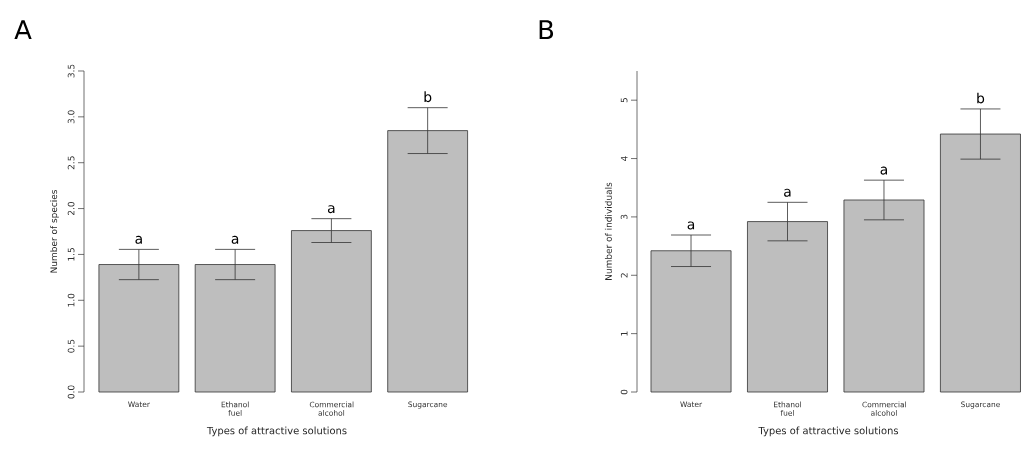 The image size is (1030, 464). Describe the element at coordinates (23, 30) in the screenshot. I see `chart-title: A` at that location.